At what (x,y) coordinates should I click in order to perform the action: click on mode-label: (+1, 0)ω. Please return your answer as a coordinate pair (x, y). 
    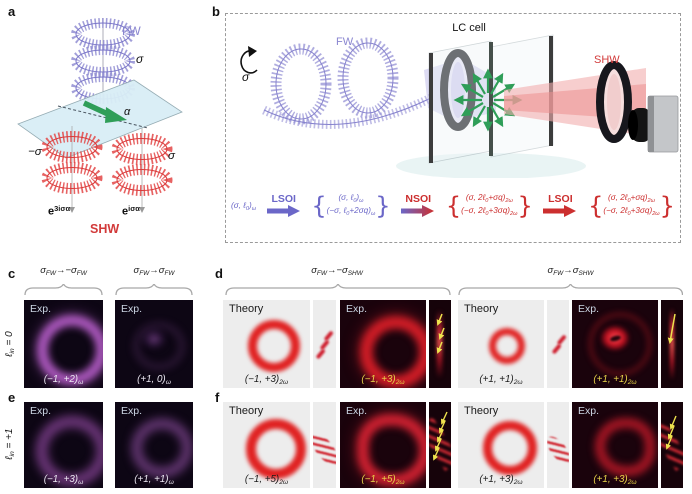
    Looking at the image, I should click on (154, 379).